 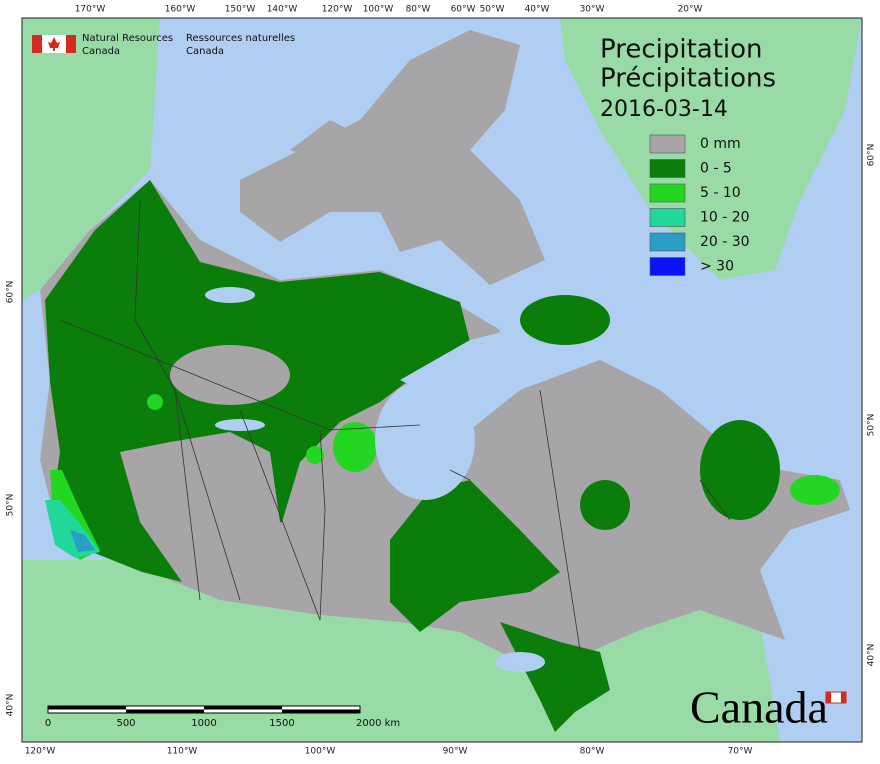 I want to click on precip-nfld, so click(x=815, y=490).